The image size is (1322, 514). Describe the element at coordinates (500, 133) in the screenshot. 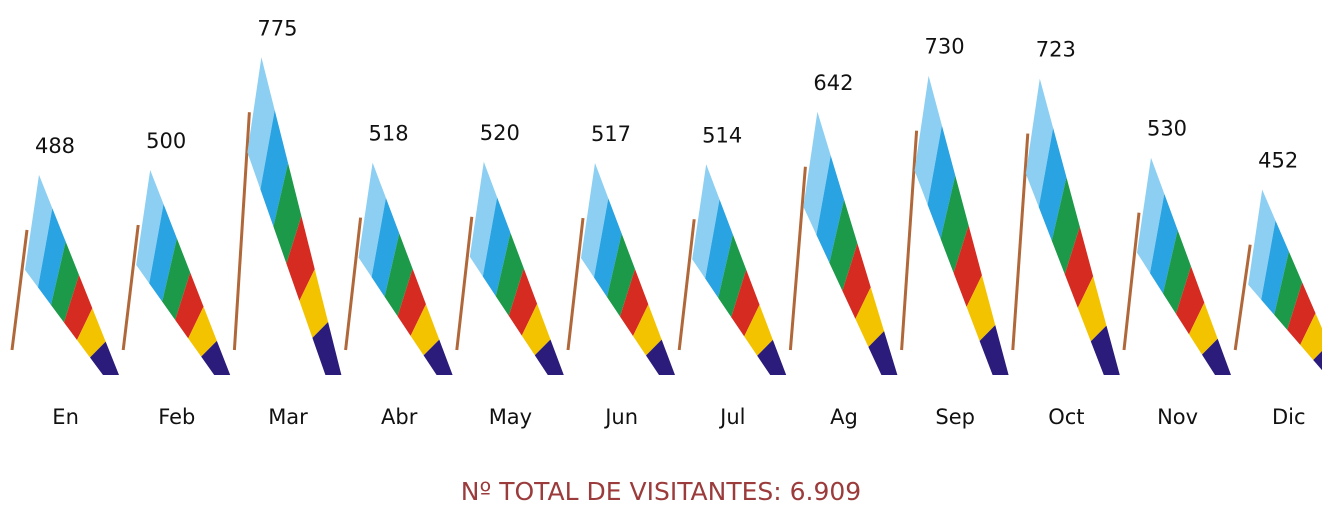

I see `value-label: 520` at that location.